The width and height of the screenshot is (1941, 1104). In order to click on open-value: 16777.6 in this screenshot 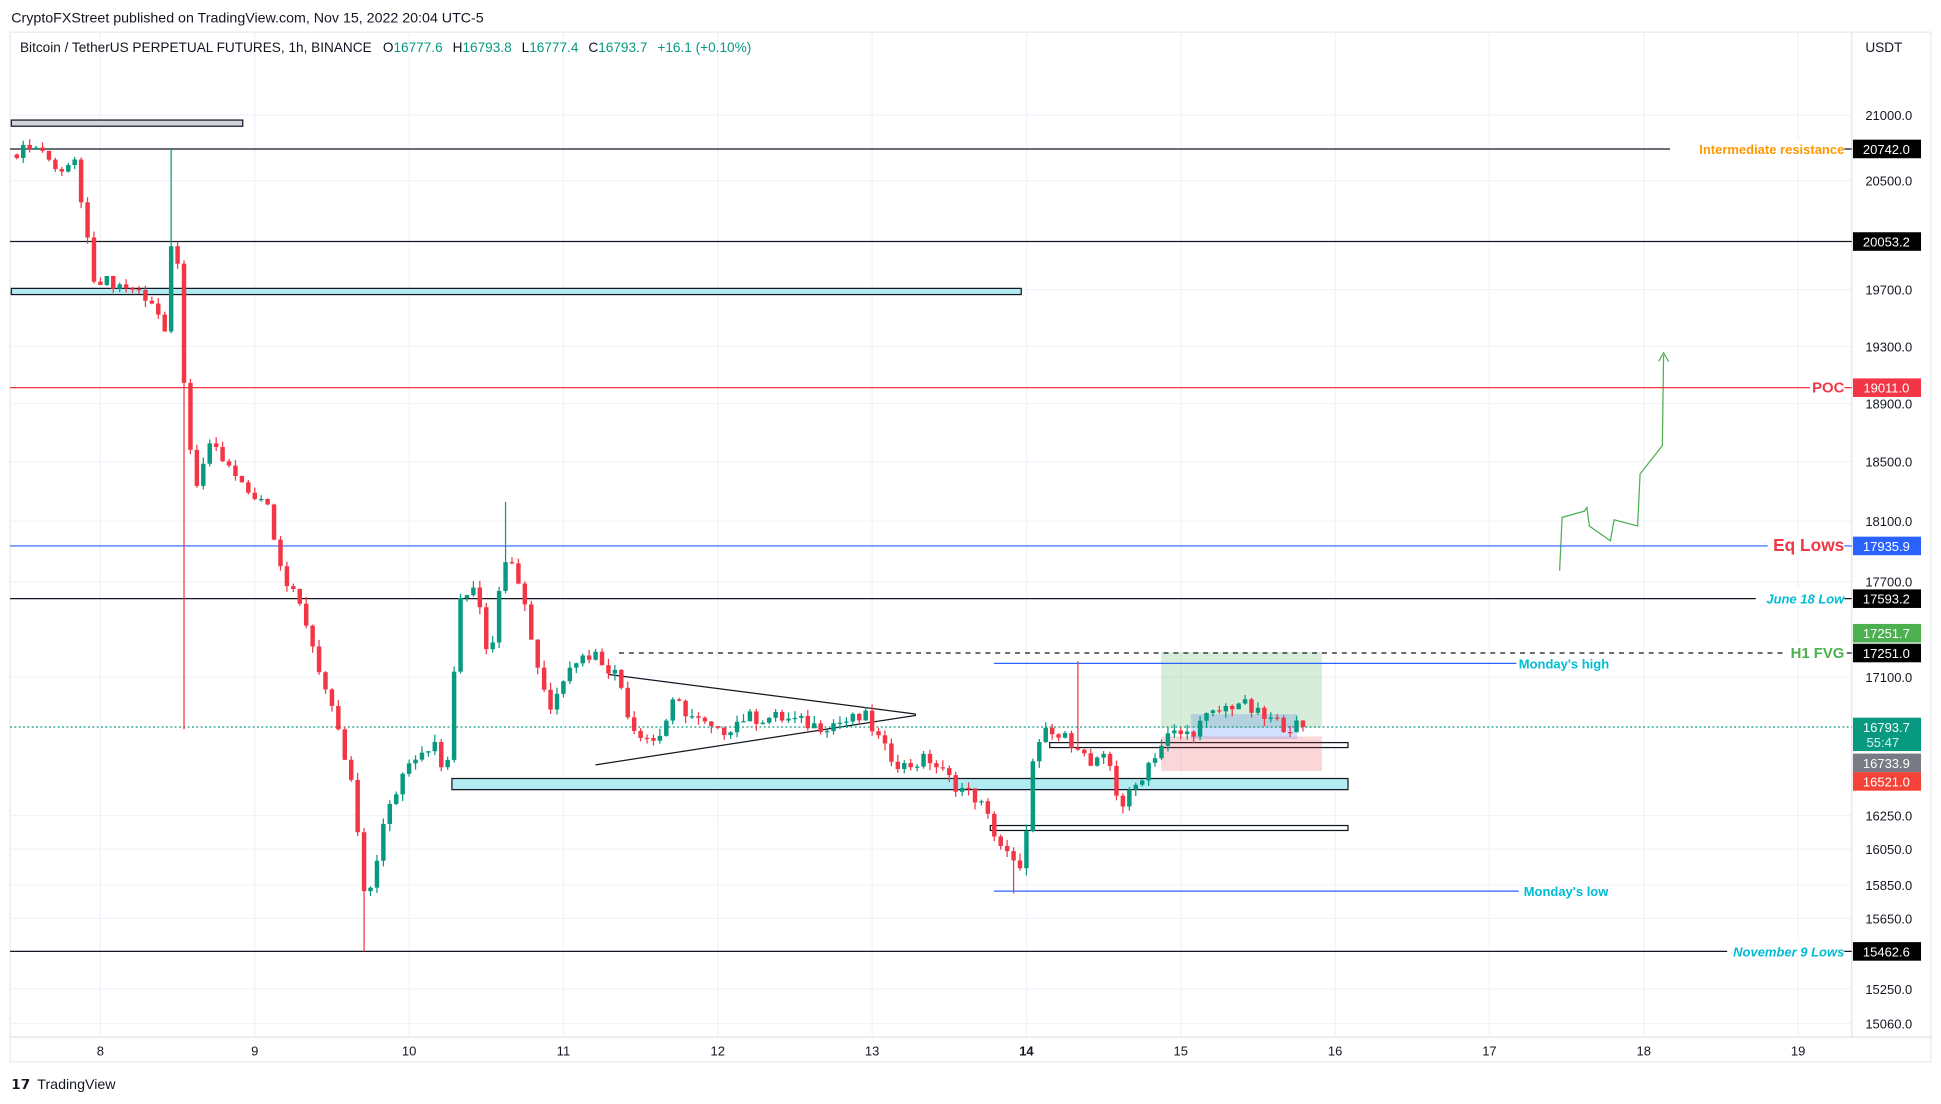, I will do `click(417, 47)`.